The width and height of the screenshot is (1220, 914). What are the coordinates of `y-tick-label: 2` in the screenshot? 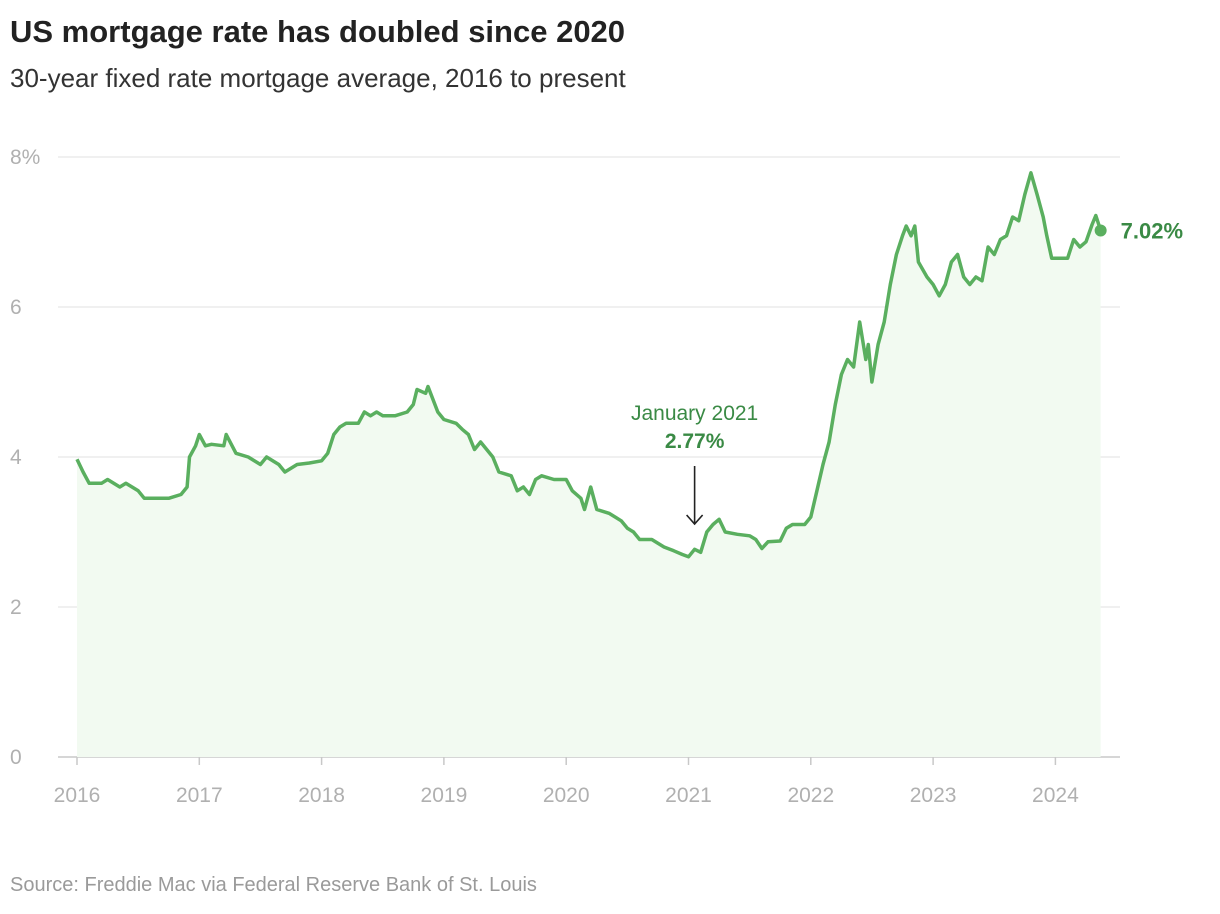 It's located at (16, 607).